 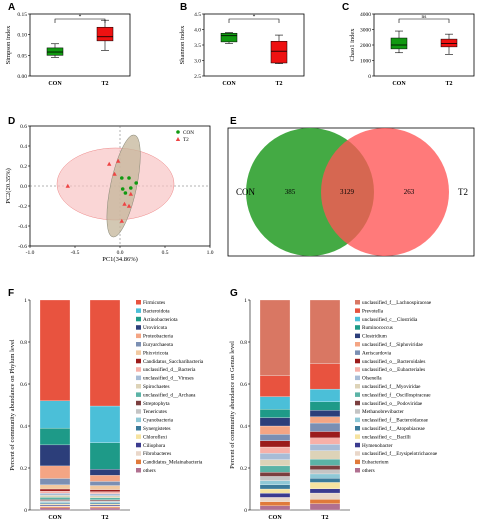 I want to click on bar-segment-Bacteroidota, so click(x=105, y=424).